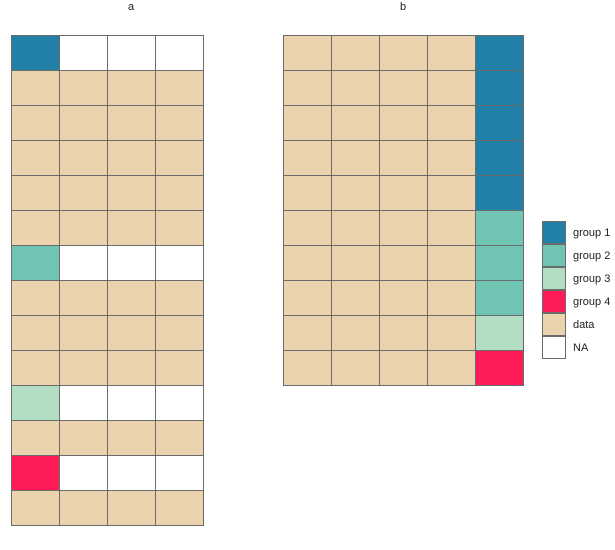 The image size is (615, 550). I want to click on panel-a-cell-r13-c1, so click(36, 473).